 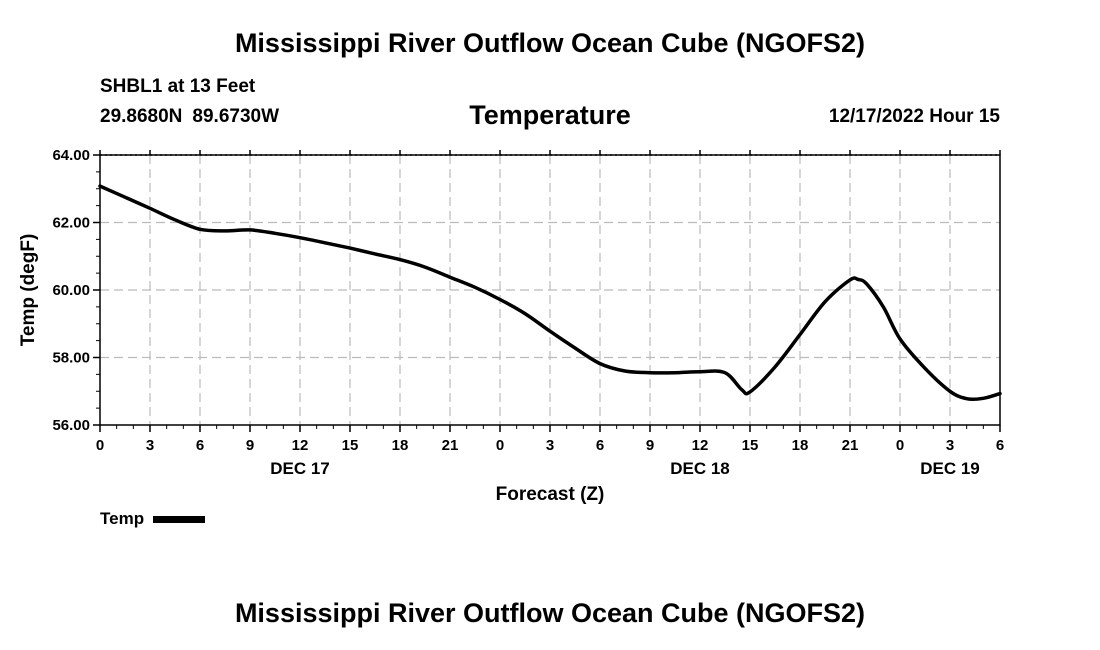 What do you see at coordinates (71, 425) in the screenshot?
I see `y-tick-label: 56.00` at bounding box center [71, 425].